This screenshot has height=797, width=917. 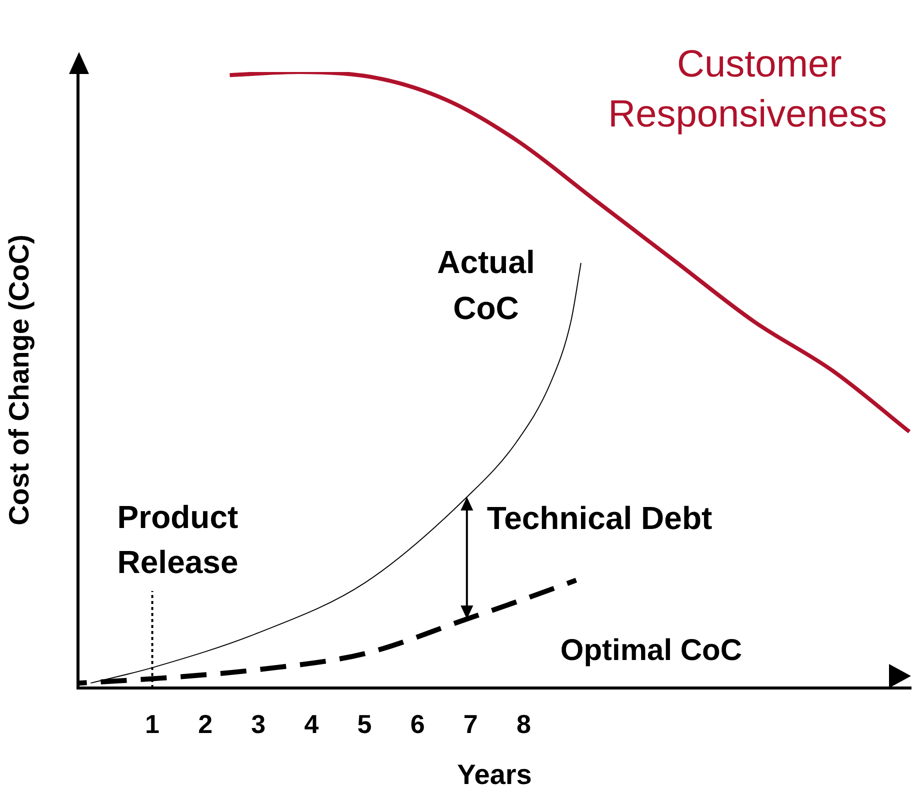 What do you see at coordinates (205, 723) in the screenshot?
I see `x-tick-label: 2` at bounding box center [205, 723].